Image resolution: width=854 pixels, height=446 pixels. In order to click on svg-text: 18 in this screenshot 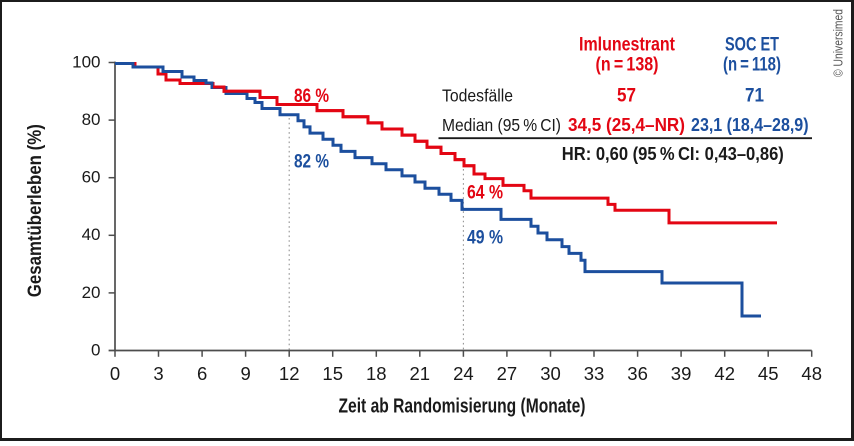, I will do `click(376, 373)`.